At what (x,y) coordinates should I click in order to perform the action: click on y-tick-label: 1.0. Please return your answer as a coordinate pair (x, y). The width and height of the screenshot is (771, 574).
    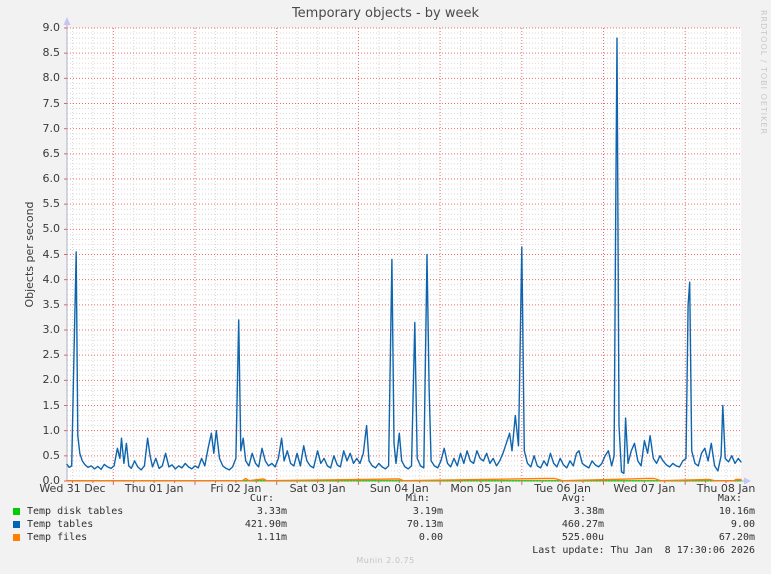
    Looking at the image, I should click on (51, 430).